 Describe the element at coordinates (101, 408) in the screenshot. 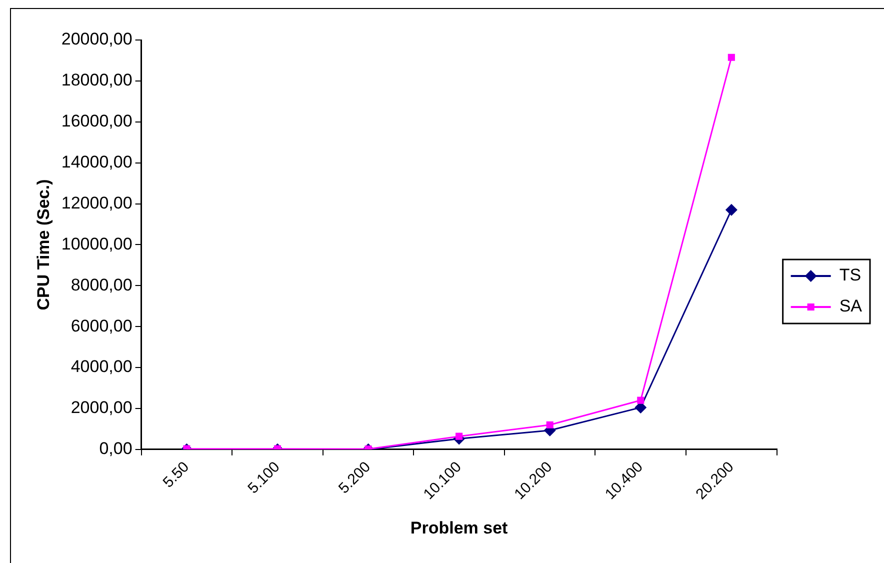

I see `y-tick-label: 2000,00` at that location.